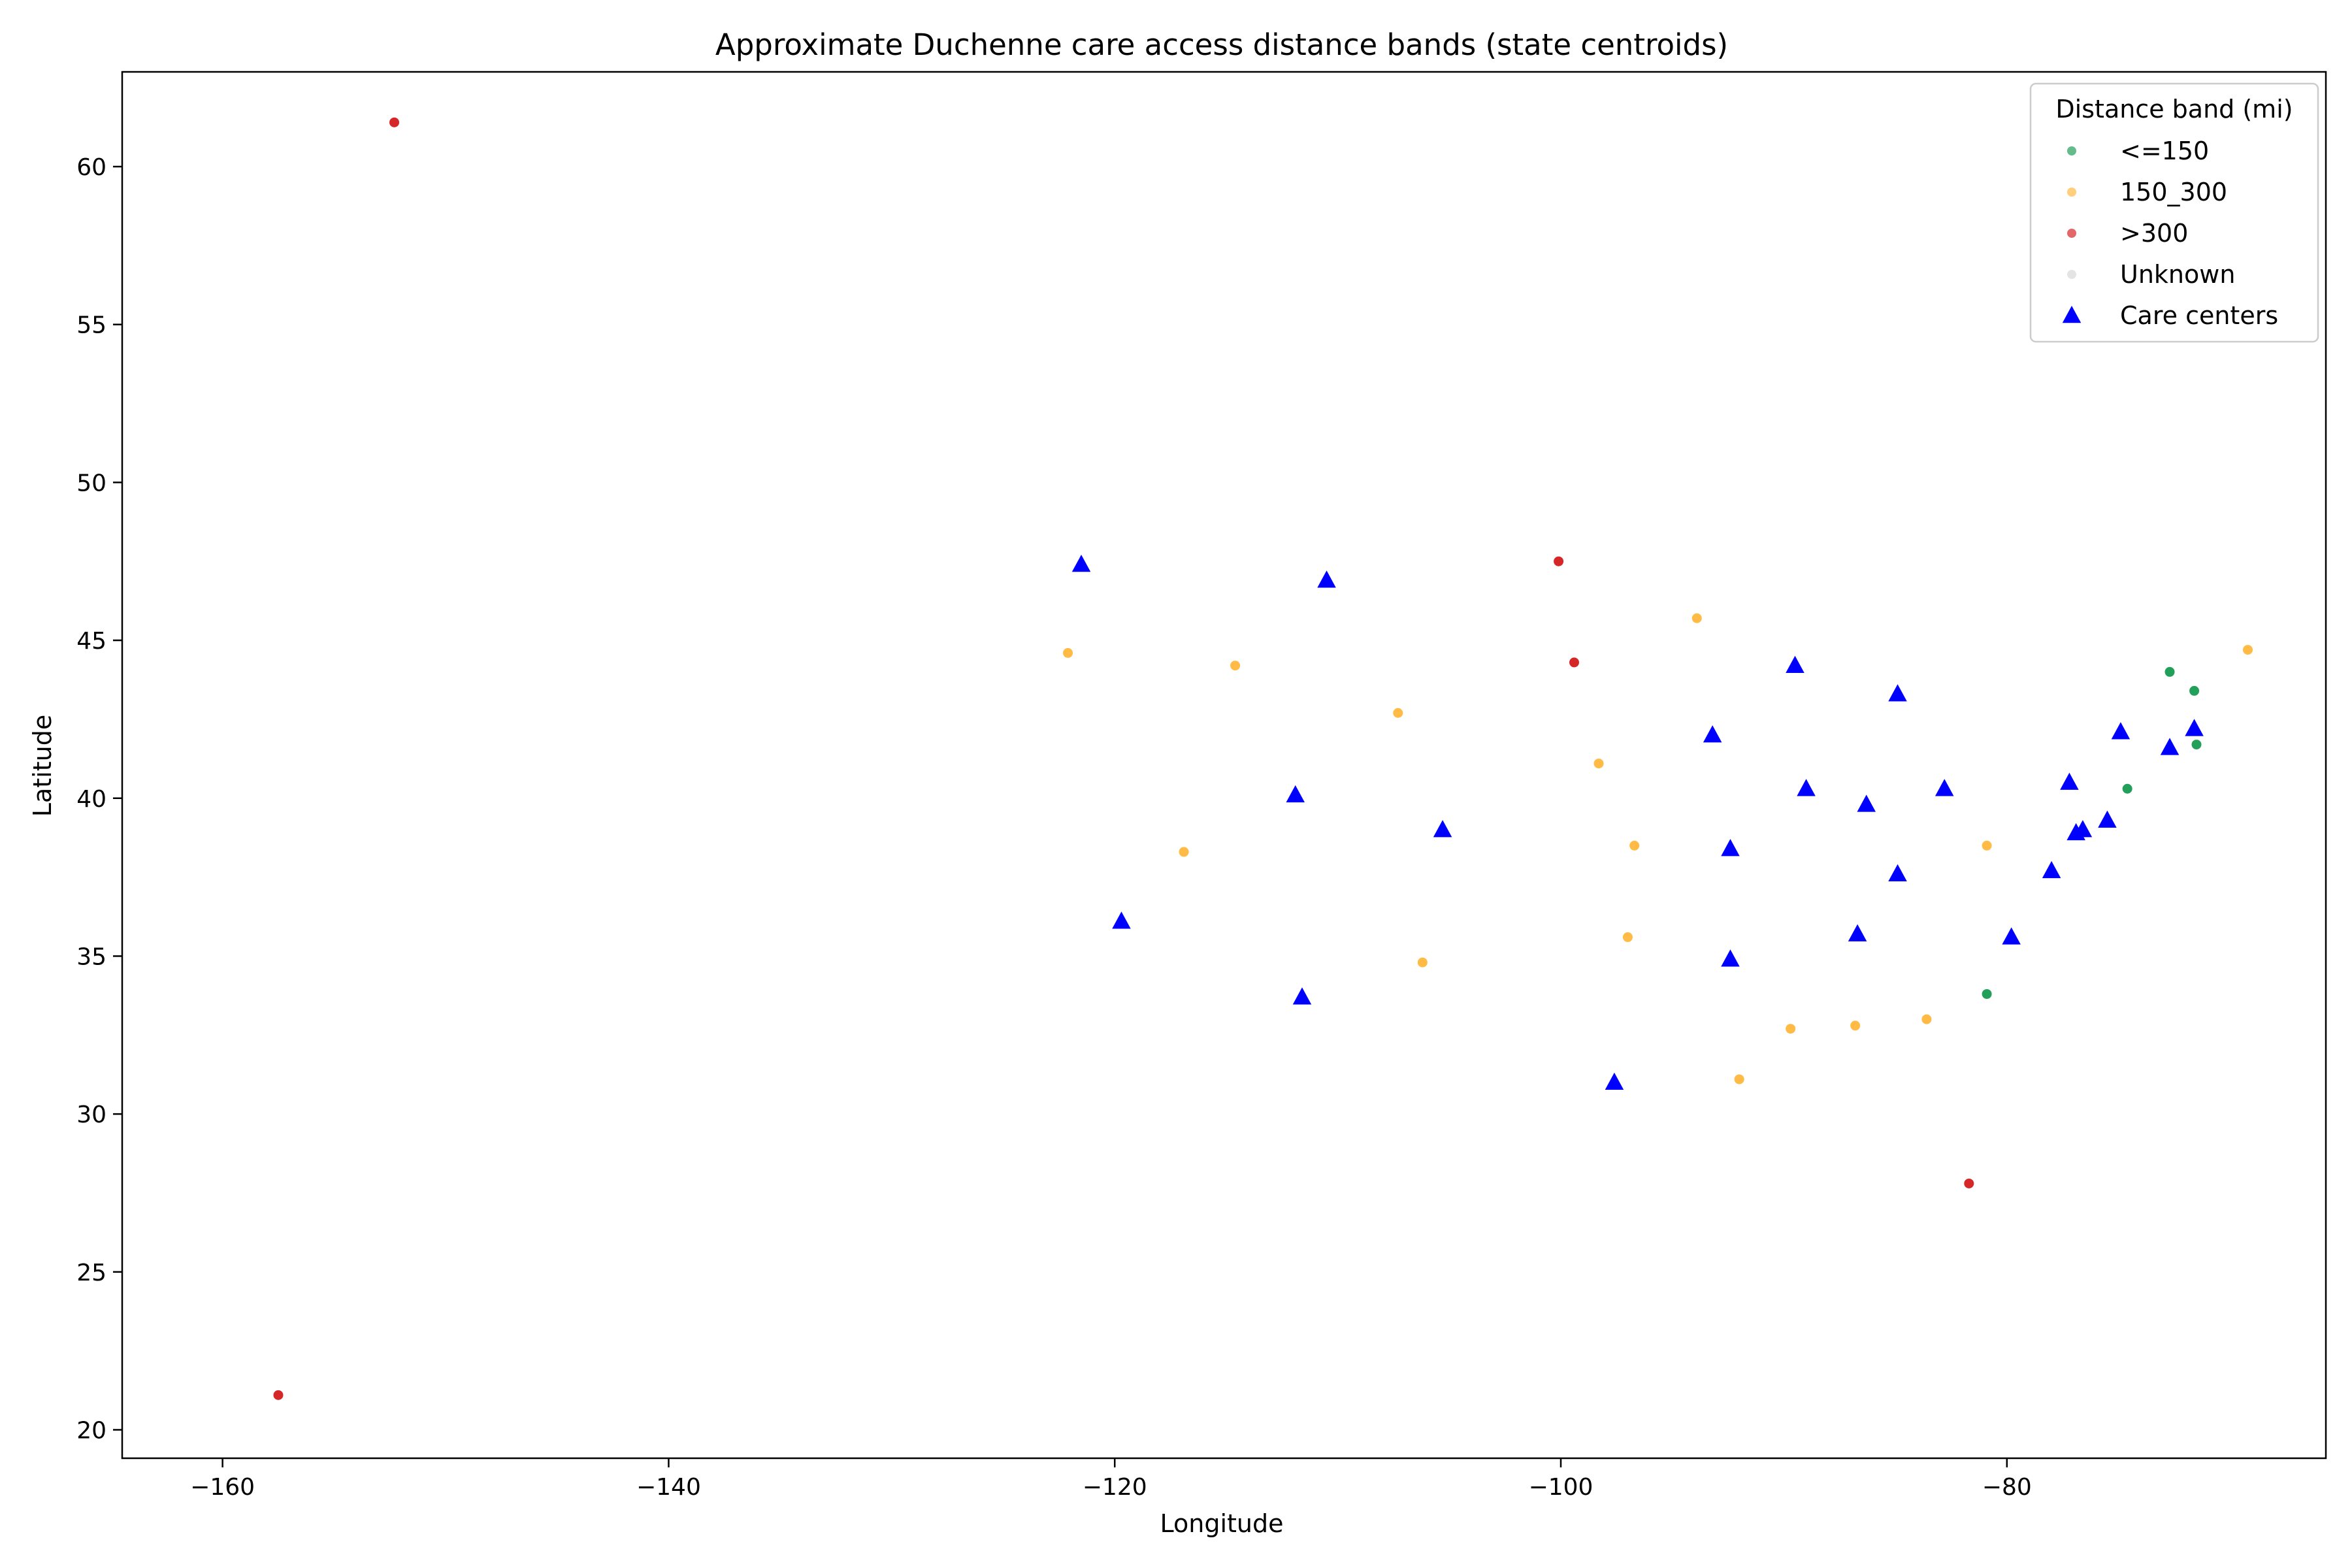 This screenshot has width=2352, height=1568. Describe the element at coordinates (91, 1430) in the screenshot. I see `y-tick-label: 20` at that location.